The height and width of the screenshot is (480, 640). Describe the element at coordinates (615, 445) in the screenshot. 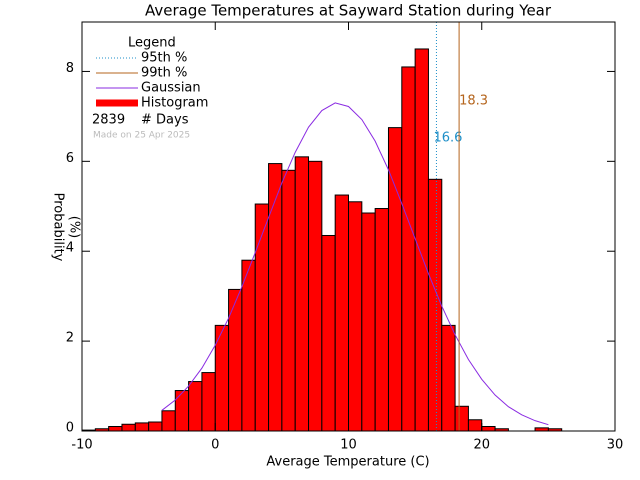

I see `x-tick-label: 30` at that location.